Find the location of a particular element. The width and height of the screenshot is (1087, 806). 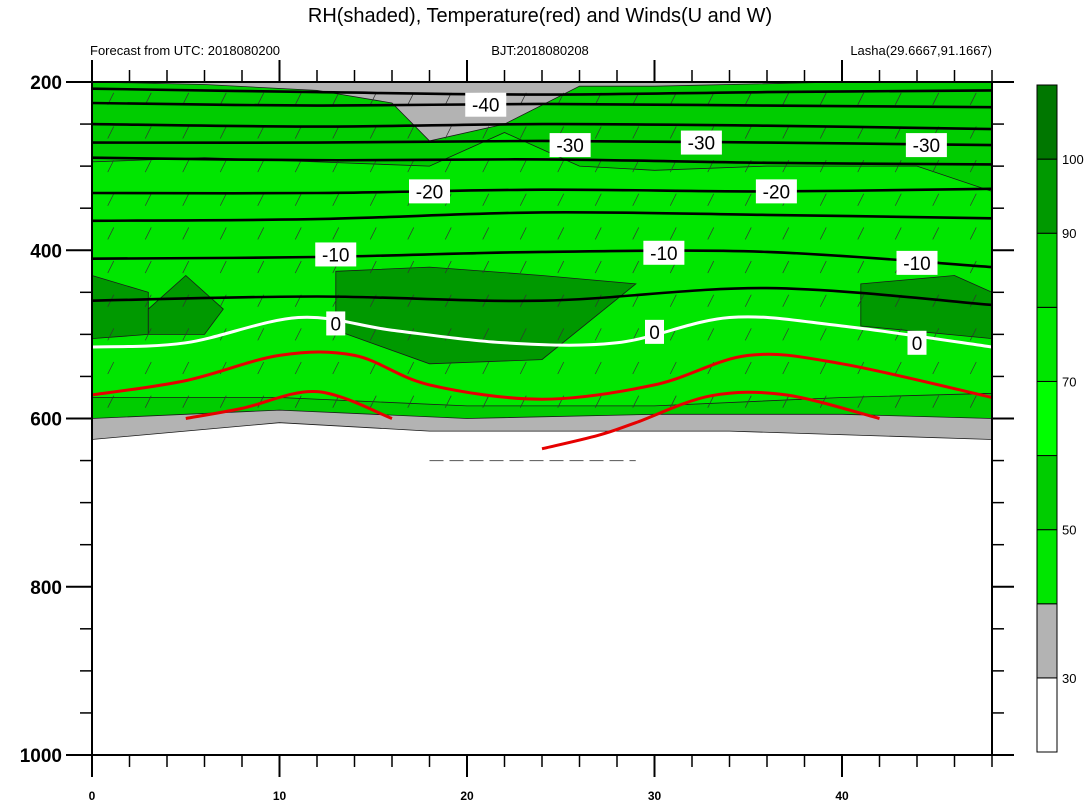

y-tick-label: 800 is located at coordinates (46, 588).